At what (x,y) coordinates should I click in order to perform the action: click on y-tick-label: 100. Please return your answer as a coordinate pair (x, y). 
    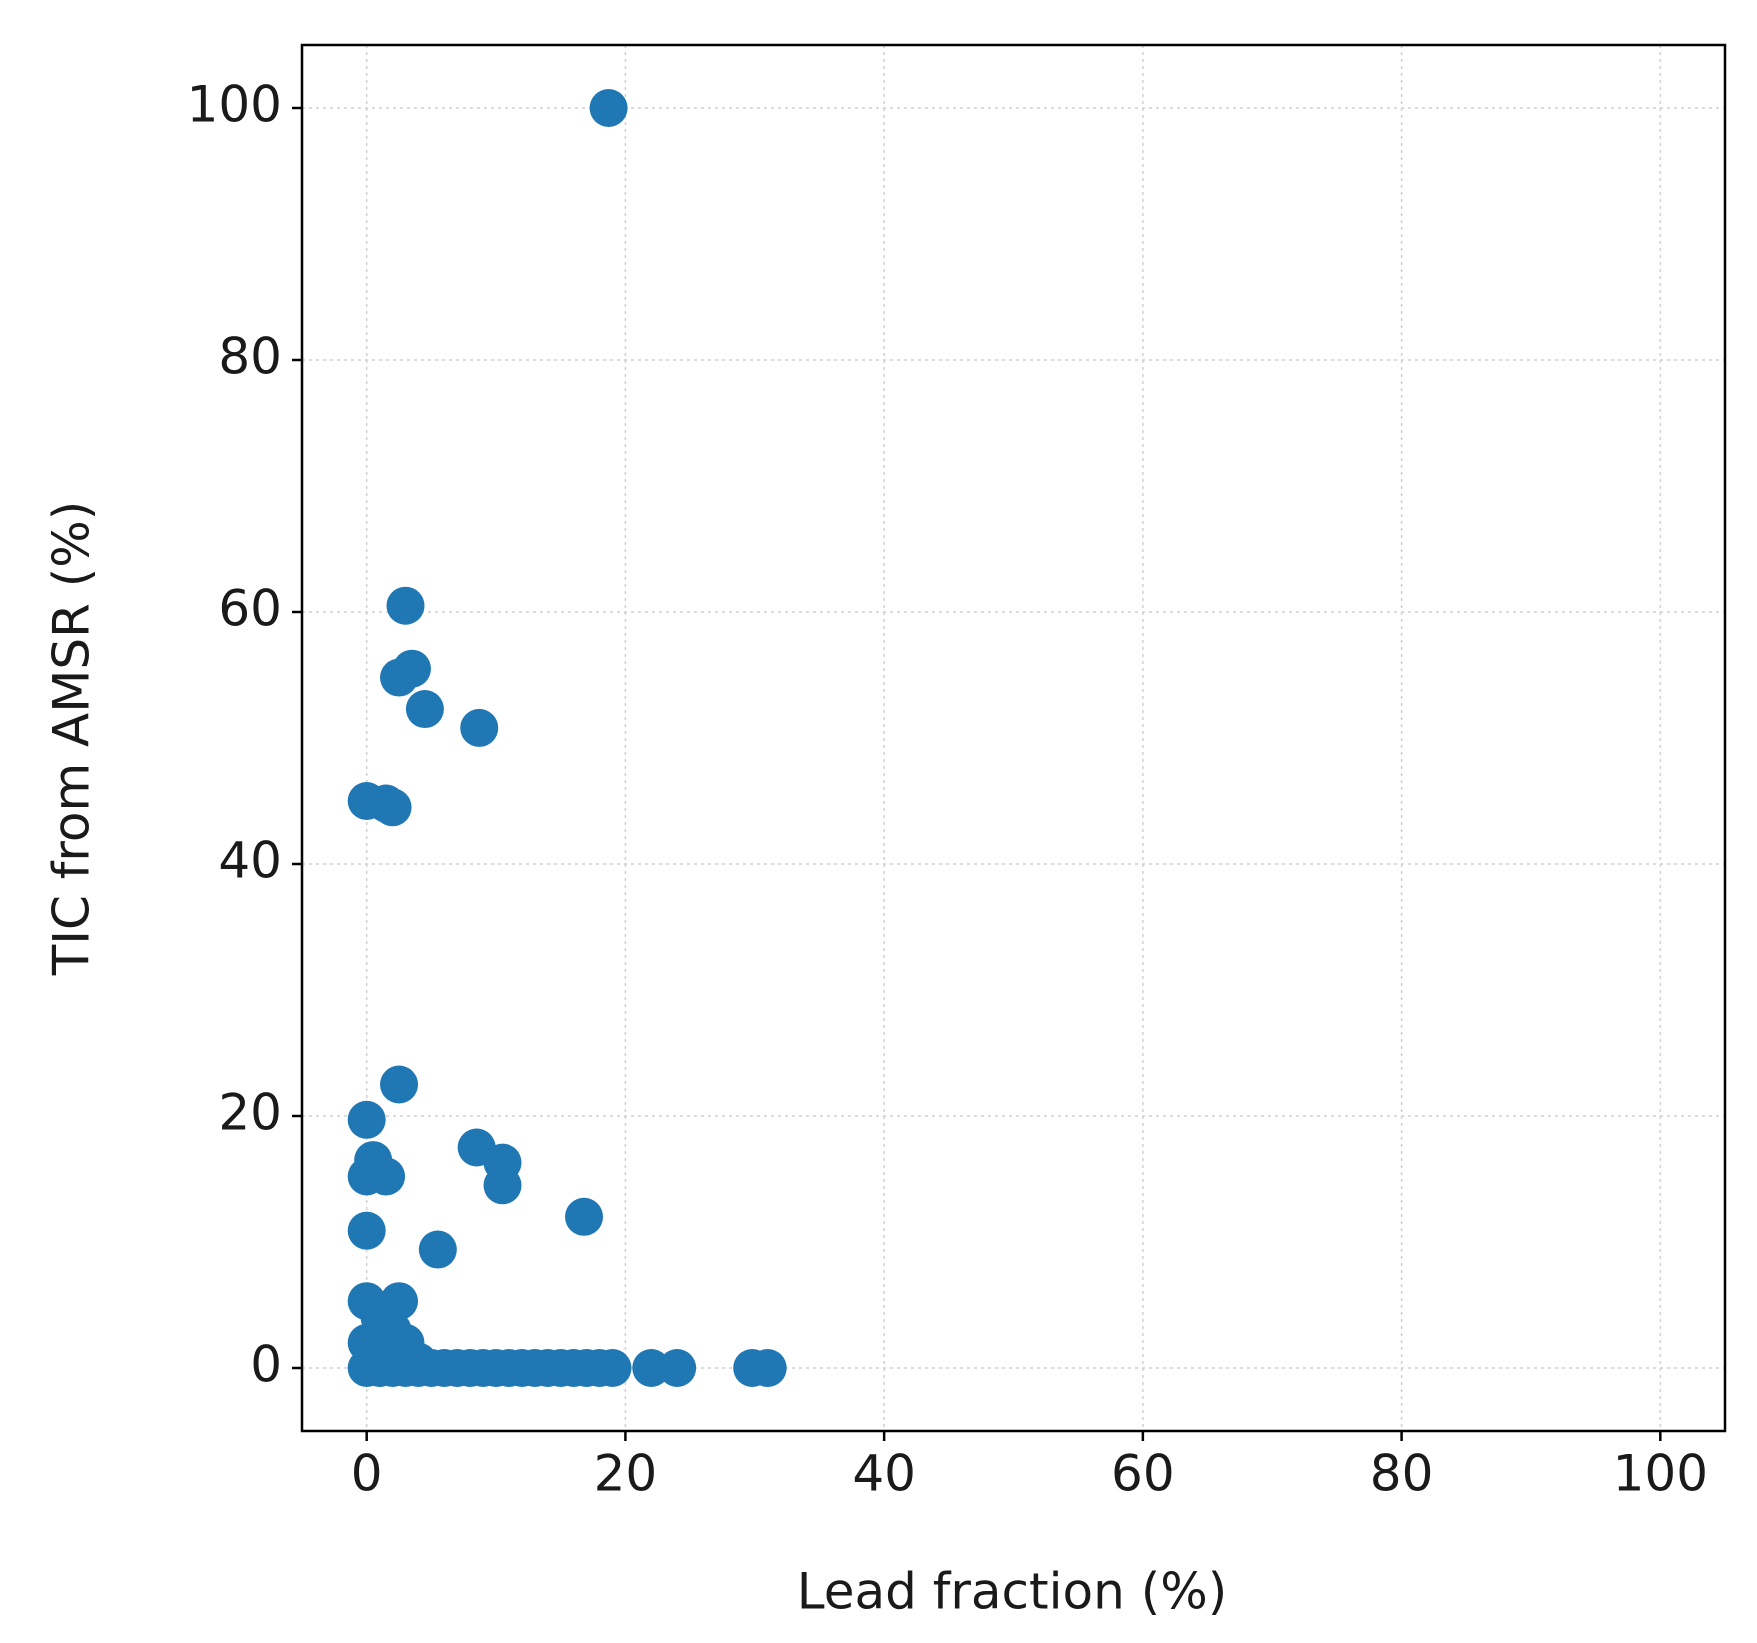
    Looking at the image, I should click on (234, 105).